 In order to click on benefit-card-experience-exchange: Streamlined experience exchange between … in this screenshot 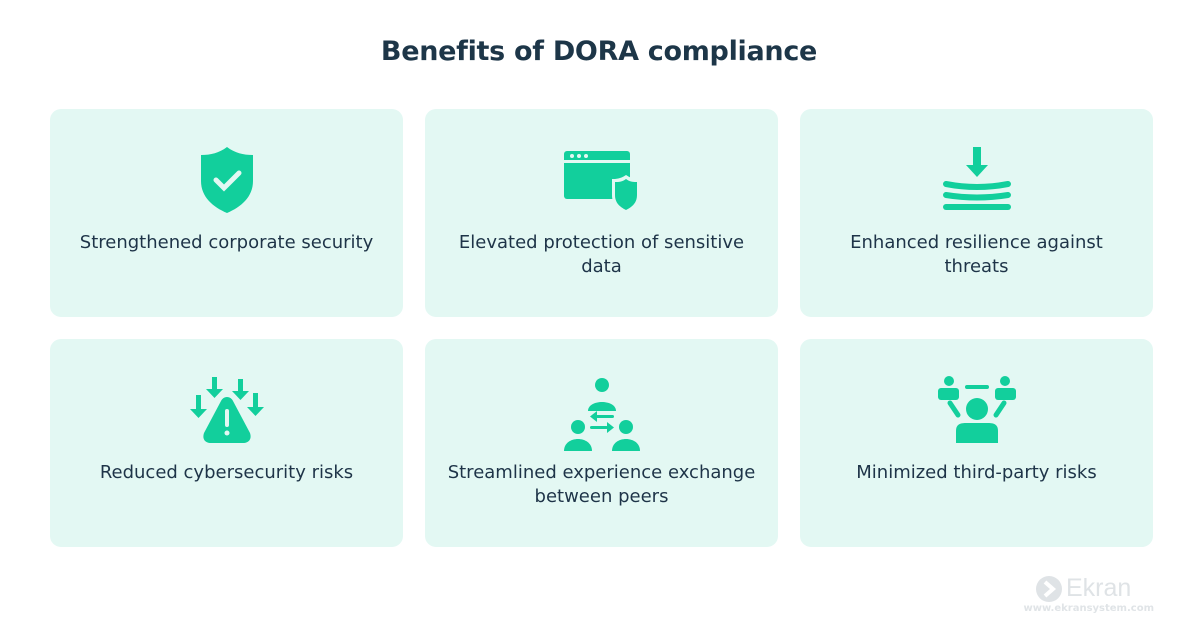, I will do `click(601, 443)`.